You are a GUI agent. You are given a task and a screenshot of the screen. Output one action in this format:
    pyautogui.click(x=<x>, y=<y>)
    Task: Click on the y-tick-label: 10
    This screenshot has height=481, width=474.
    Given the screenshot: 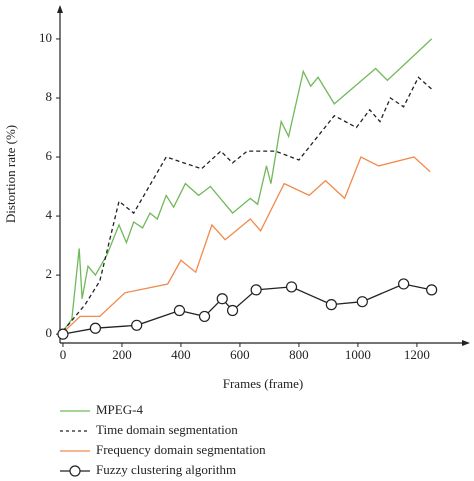 What is the action you would take?
    pyautogui.click(x=45, y=37)
    